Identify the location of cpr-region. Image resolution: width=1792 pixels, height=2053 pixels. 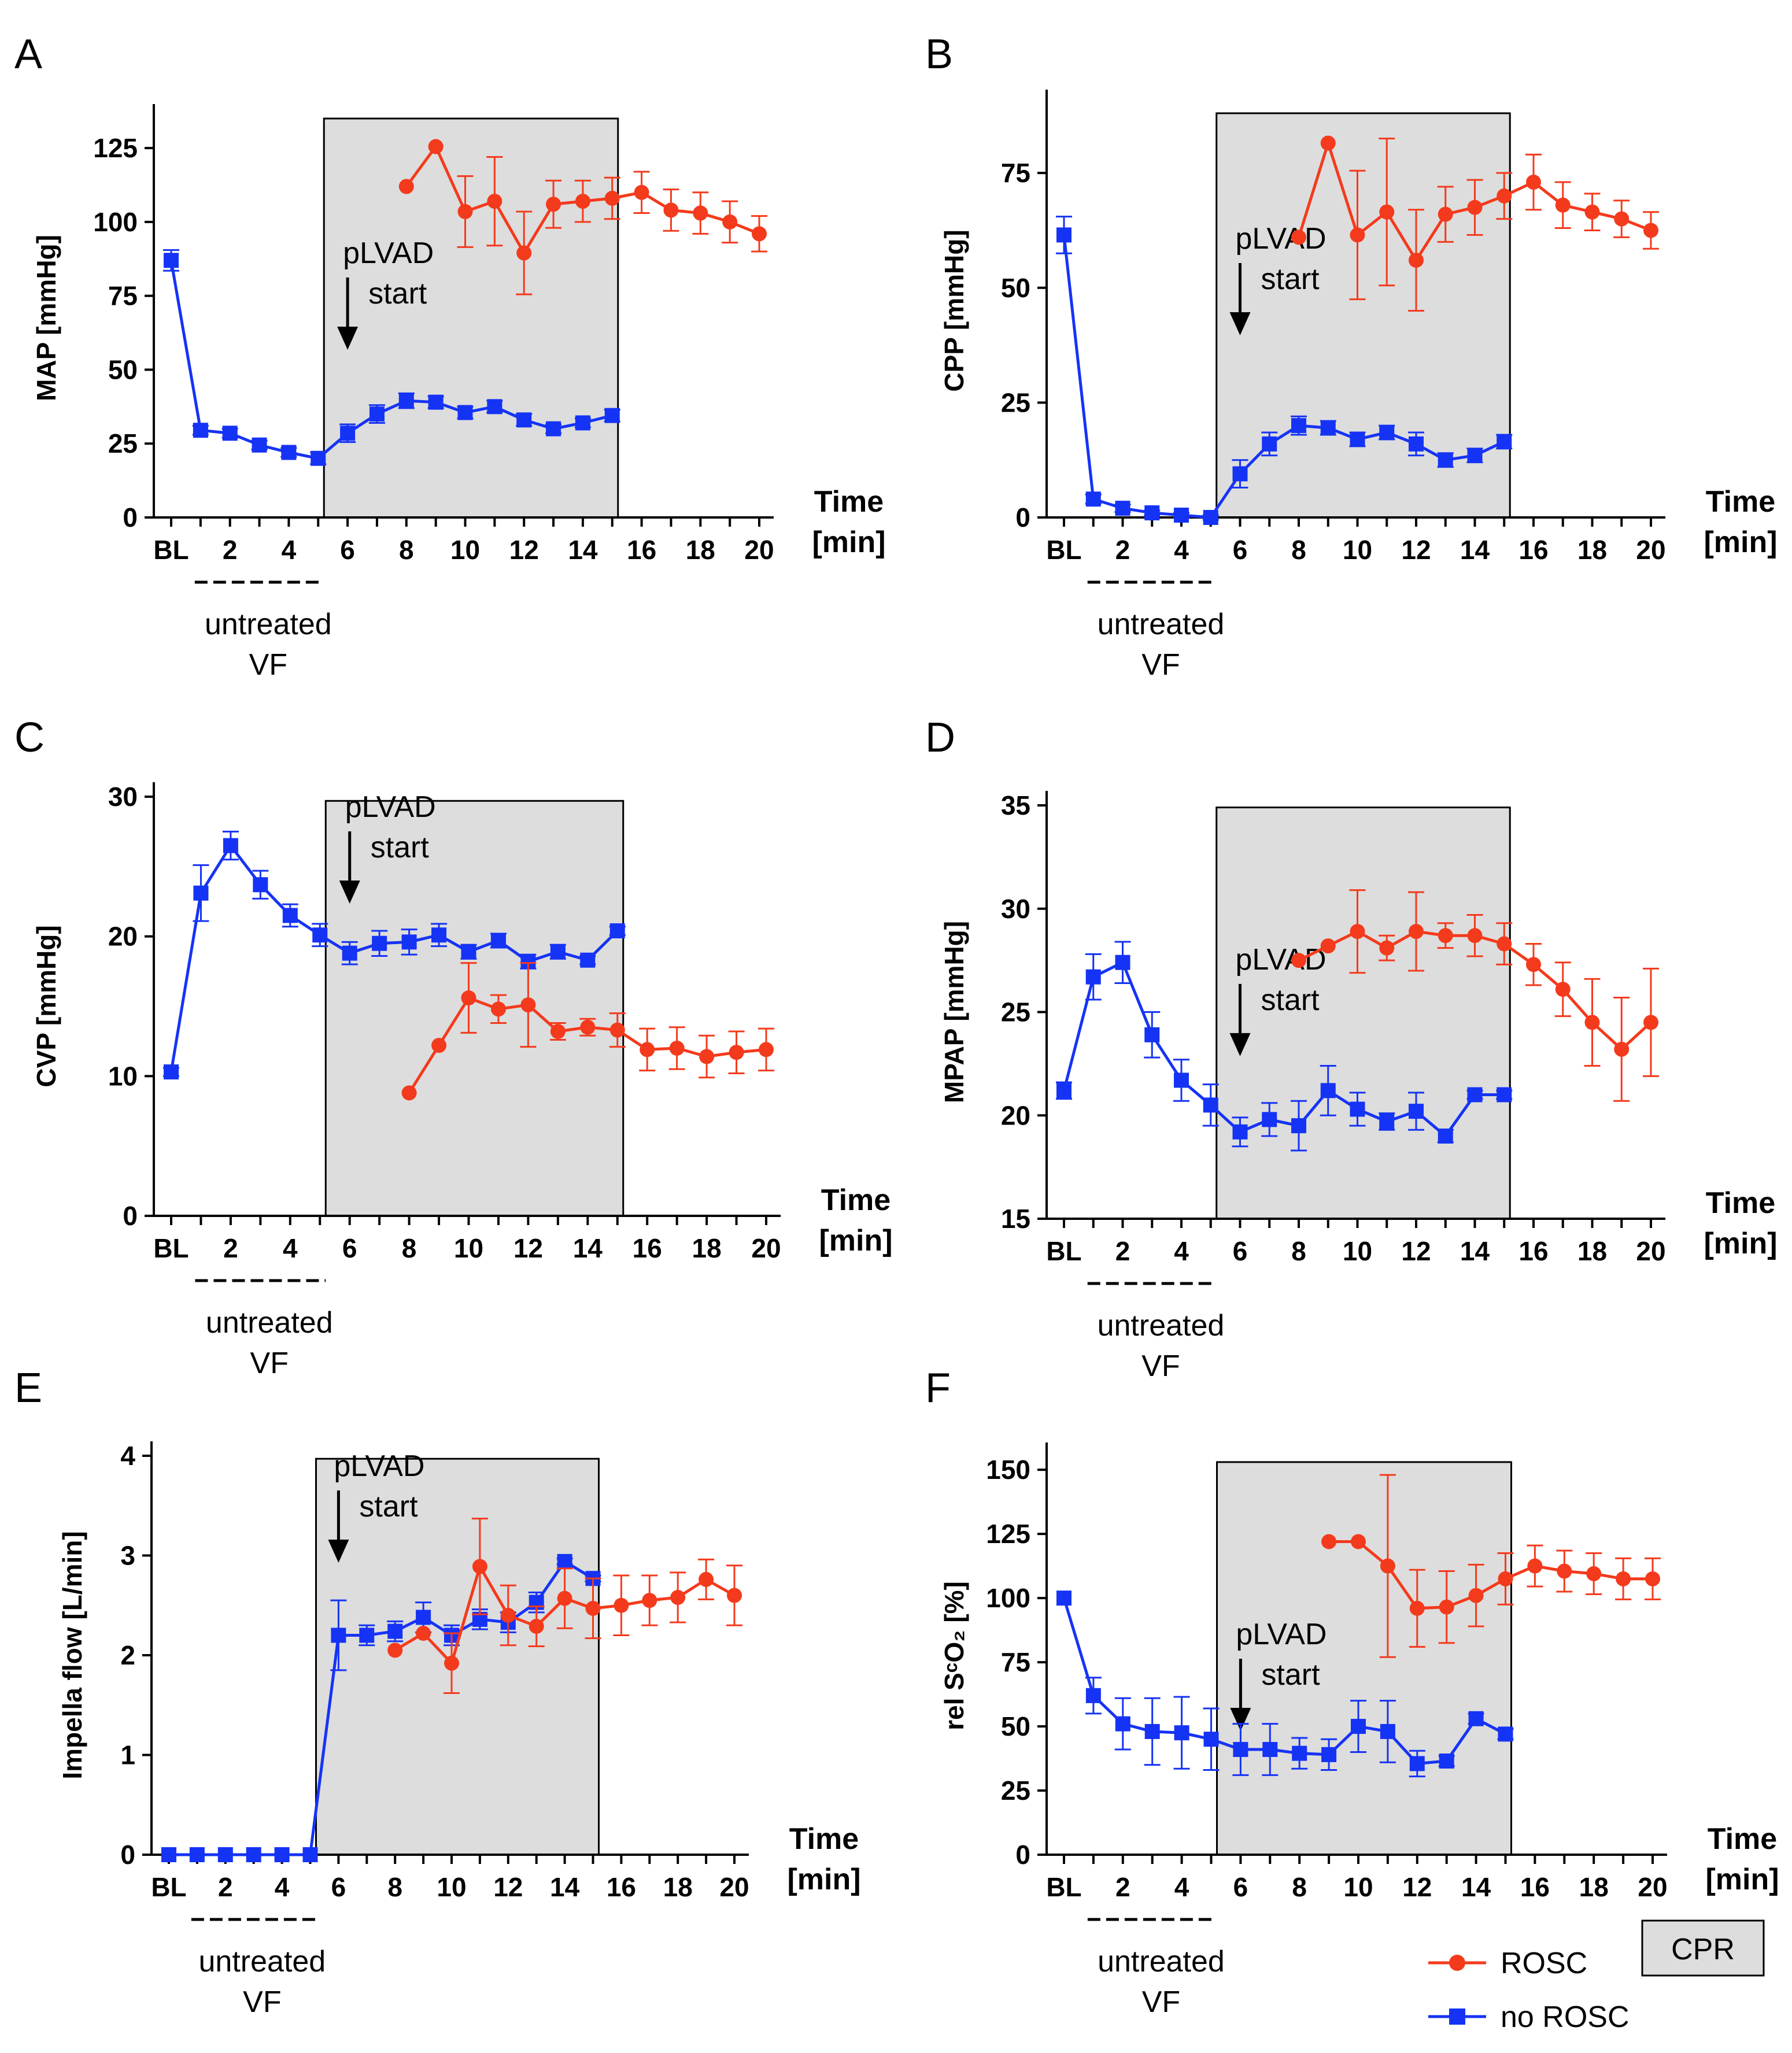
(1363, 1013).